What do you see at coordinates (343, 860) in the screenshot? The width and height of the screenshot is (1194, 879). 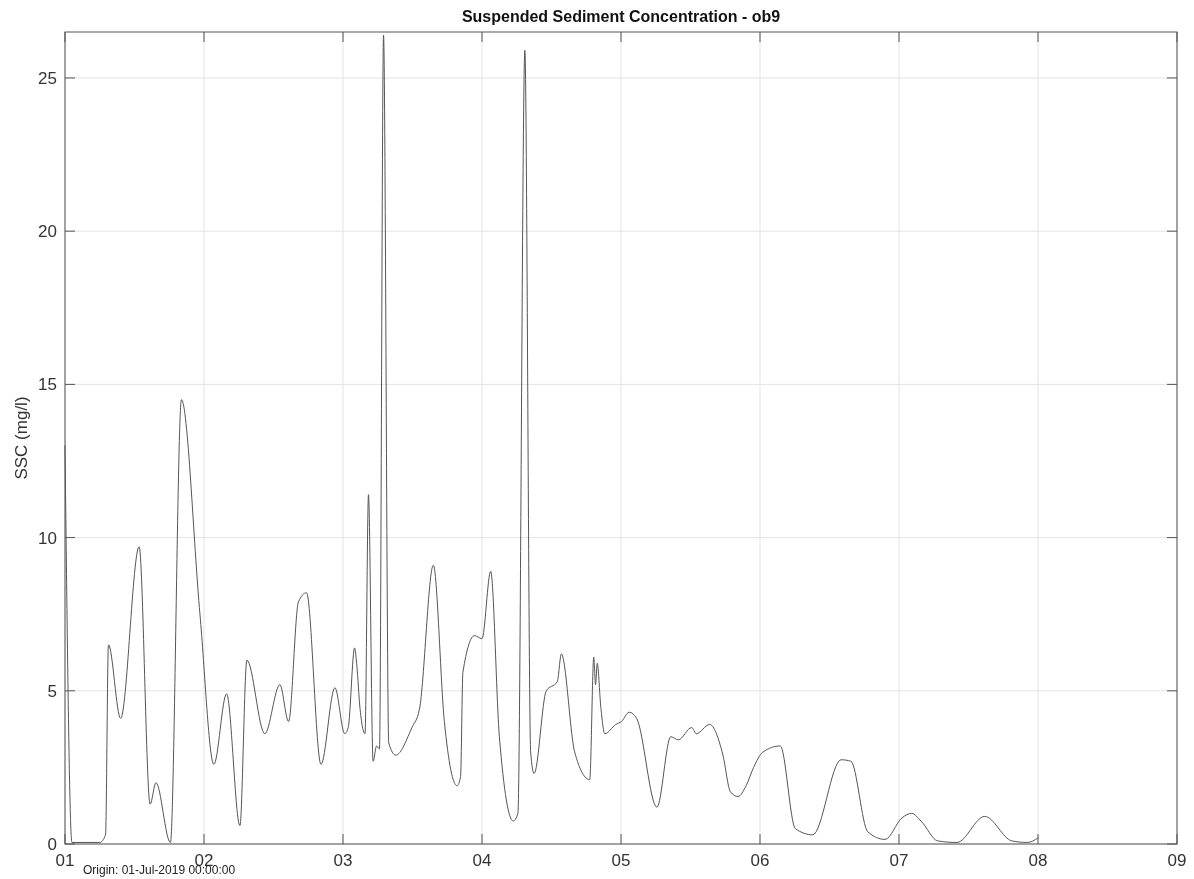 I see `x-tick-label: 03` at bounding box center [343, 860].